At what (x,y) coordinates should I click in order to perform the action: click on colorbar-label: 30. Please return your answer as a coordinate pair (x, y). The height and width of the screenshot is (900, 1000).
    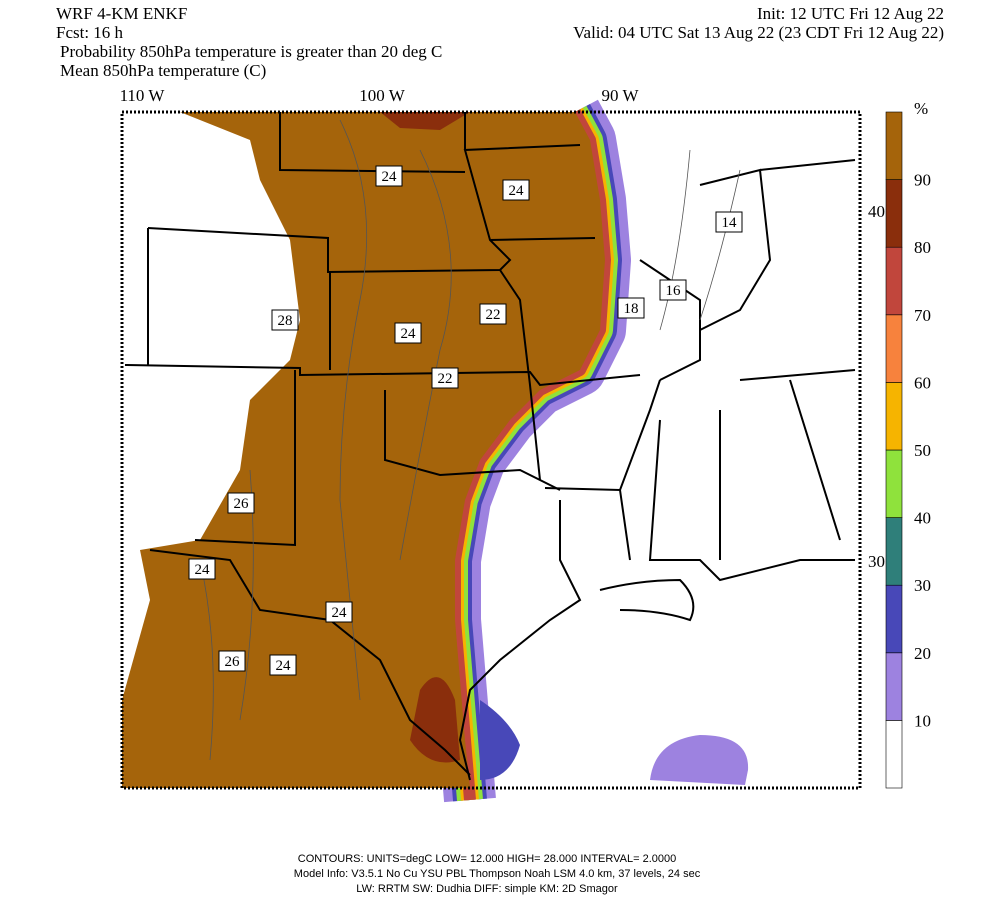
    Looking at the image, I should click on (922, 585).